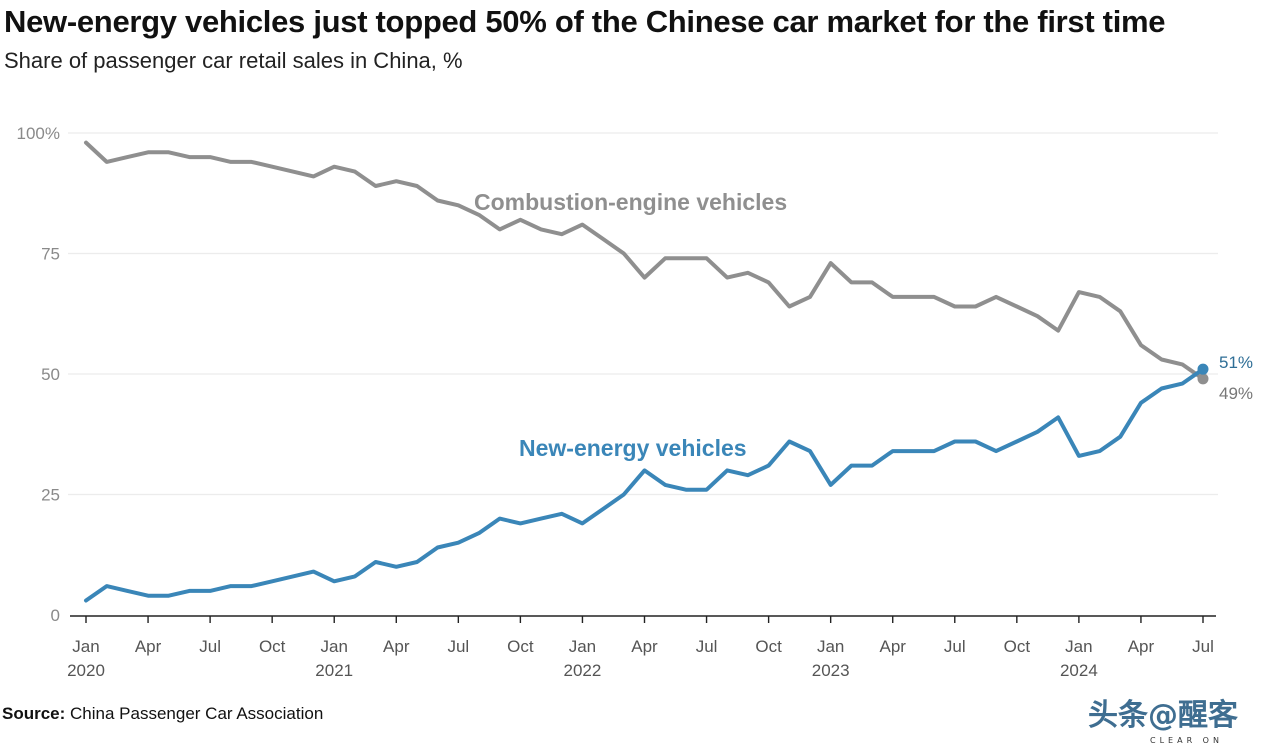  Describe the element at coordinates (633, 448) in the screenshot. I see `series-label-nev: New-energy vehicles` at that location.